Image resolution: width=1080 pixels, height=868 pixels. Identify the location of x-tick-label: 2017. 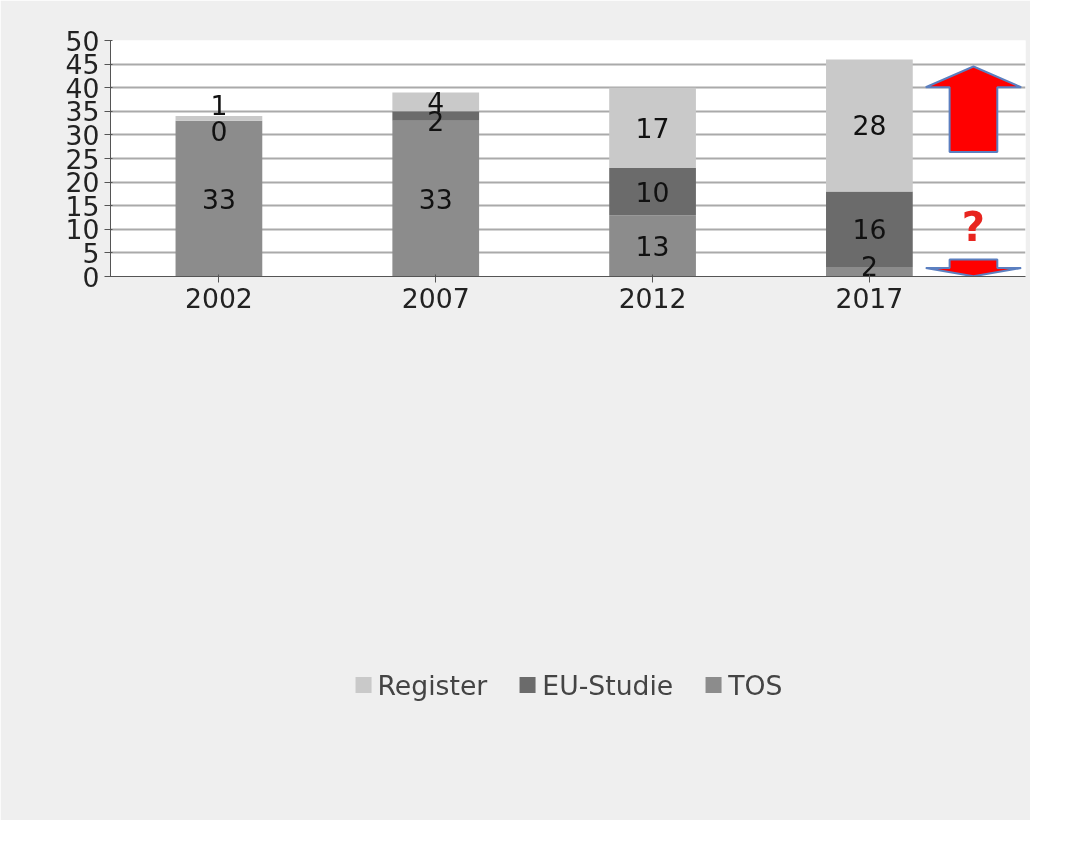
(869, 298).